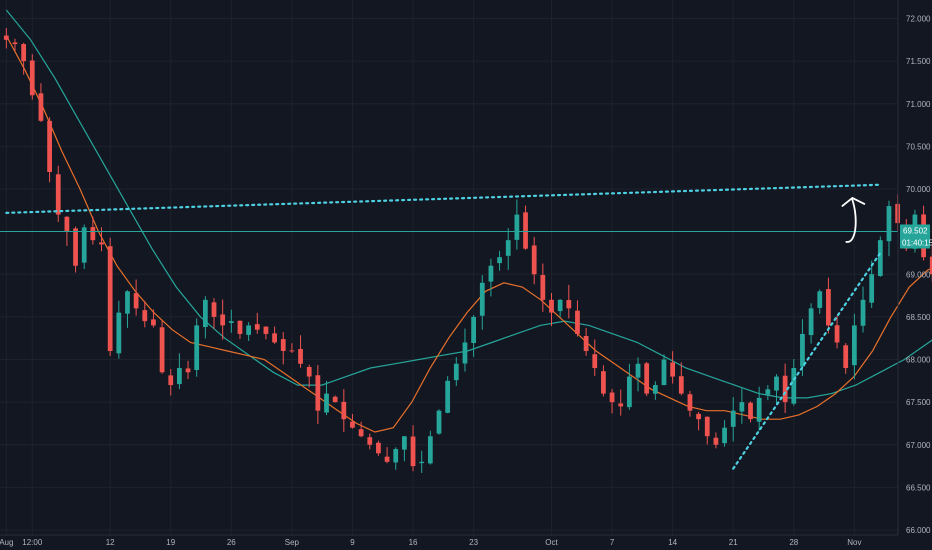 This screenshot has width=932, height=550. Describe the element at coordinates (918, 61) in the screenshot. I see `price-tick-label: 71.500` at that location.